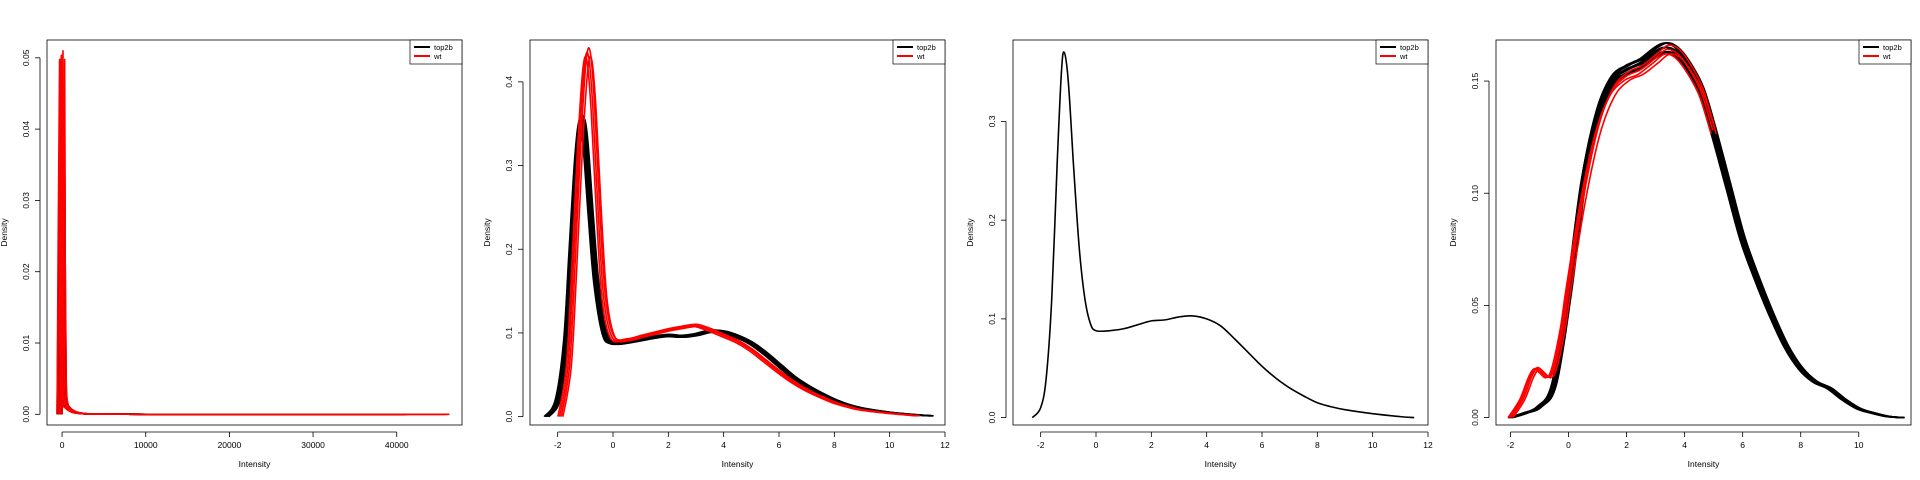  I want to click on y-axis: 0.00 0.05 0.10 0.15, so click(1480, 249).